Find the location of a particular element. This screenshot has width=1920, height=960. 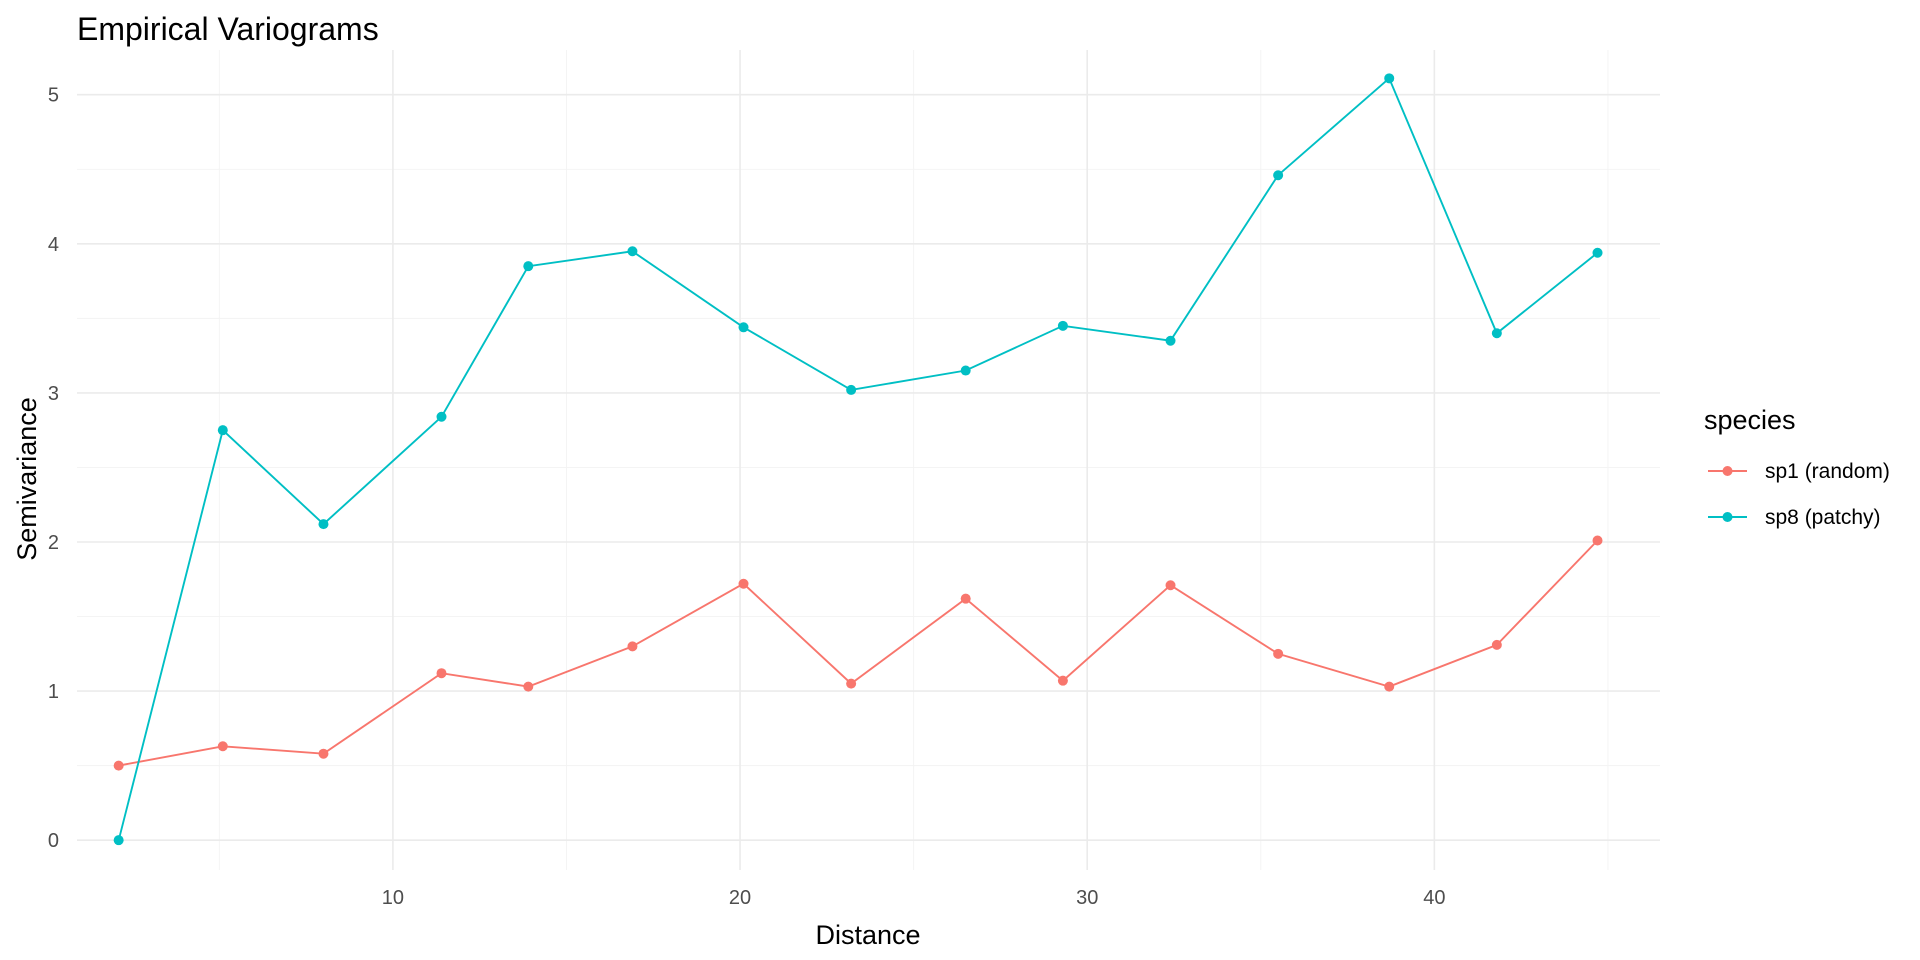

y-tick-label: 1 is located at coordinates (53, 692).